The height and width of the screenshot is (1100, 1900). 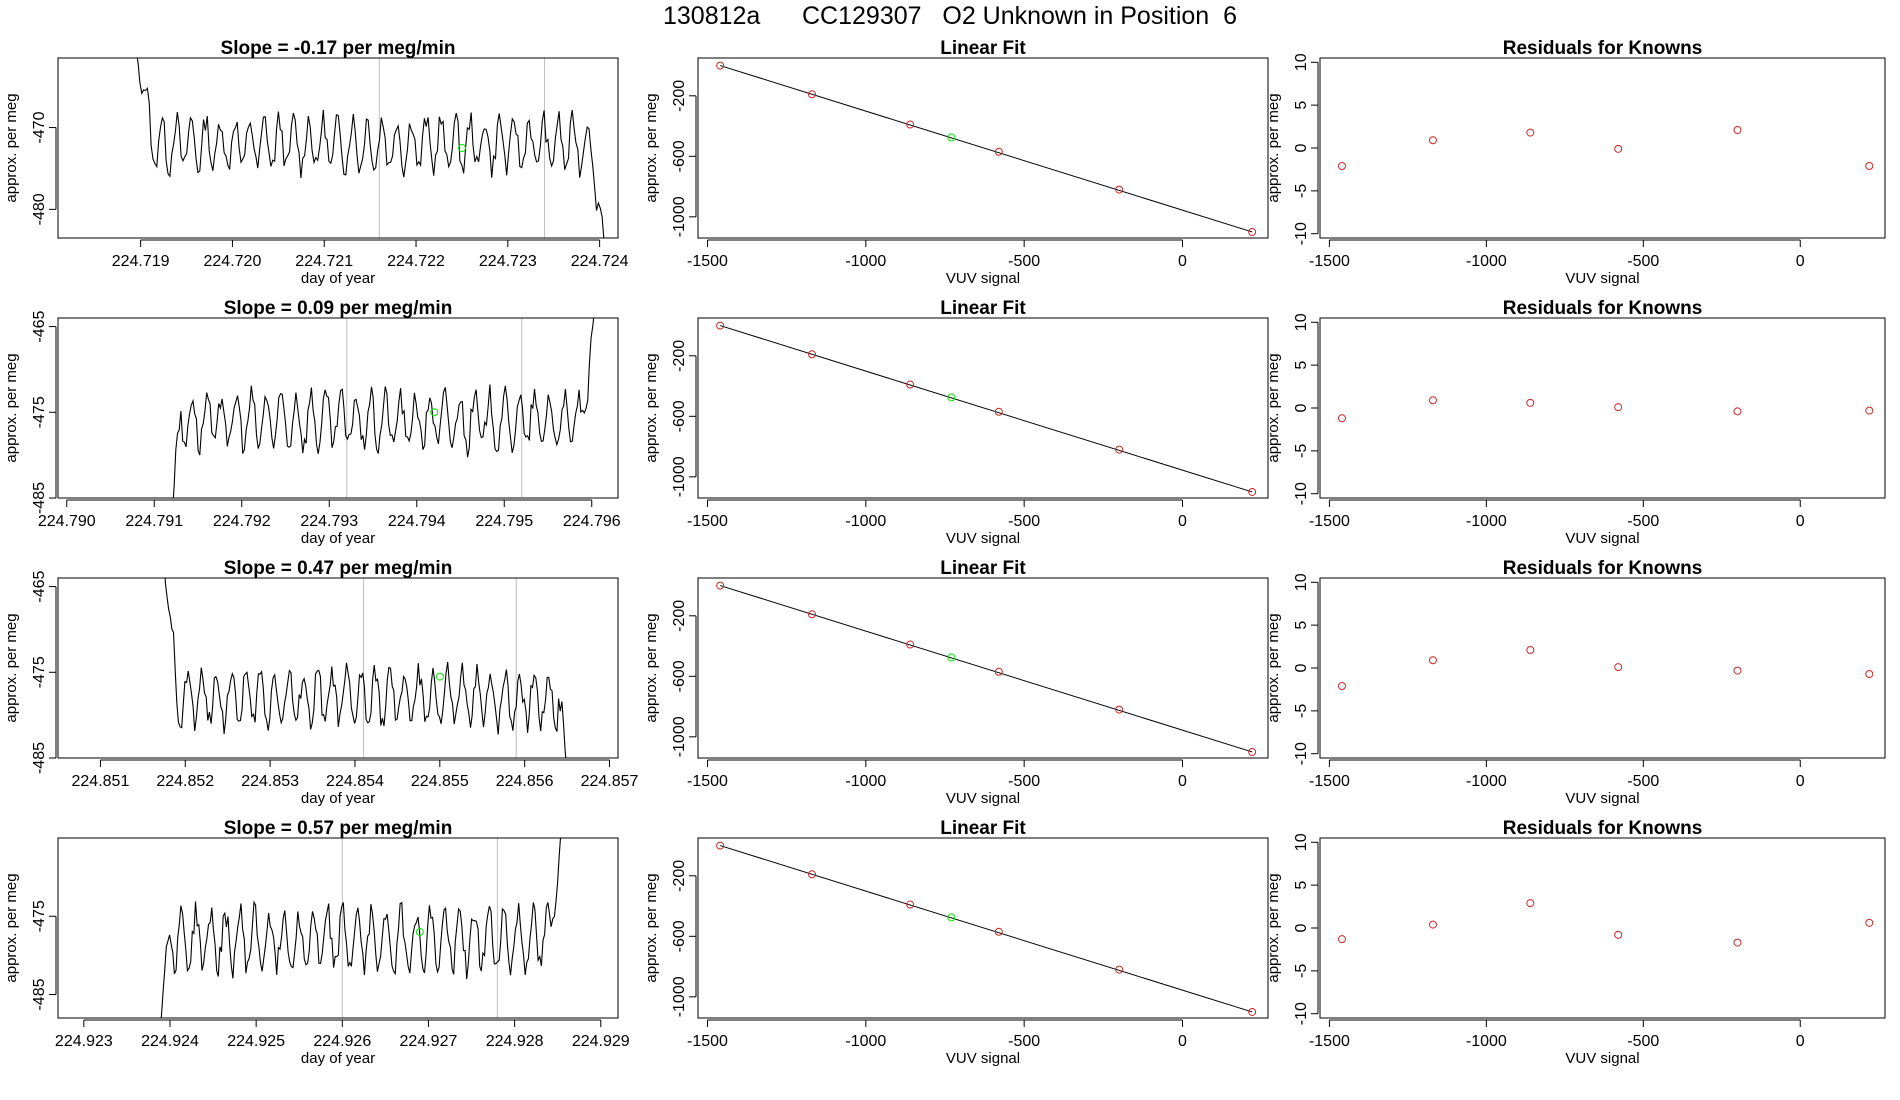 I want to click on x-tick-label: 224.855, so click(x=440, y=781).